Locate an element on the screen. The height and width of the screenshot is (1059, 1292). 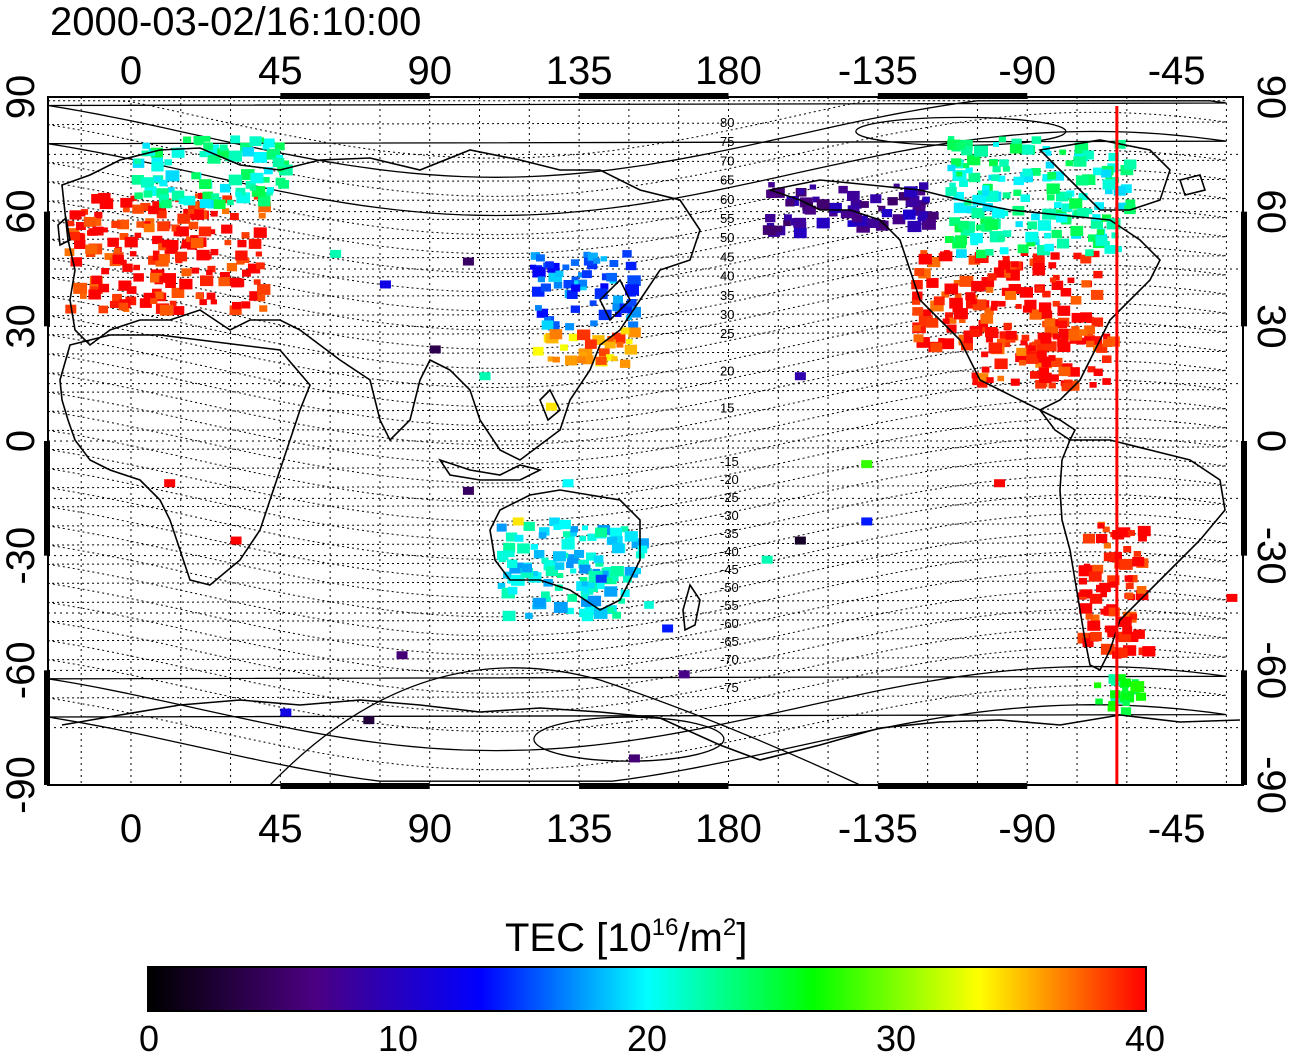
contour-label: 80 is located at coordinates (727, 122).